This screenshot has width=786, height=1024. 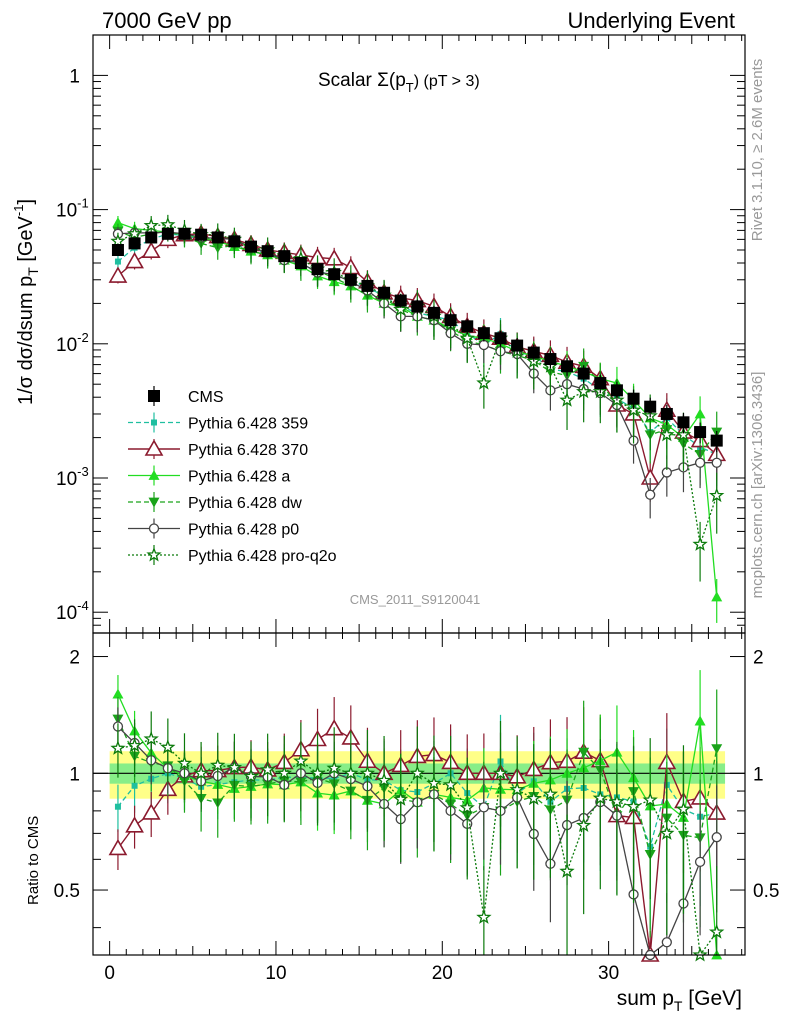 What do you see at coordinates (74, 76) in the screenshot?
I see `y-tick-label: 1` at bounding box center [74, 76].